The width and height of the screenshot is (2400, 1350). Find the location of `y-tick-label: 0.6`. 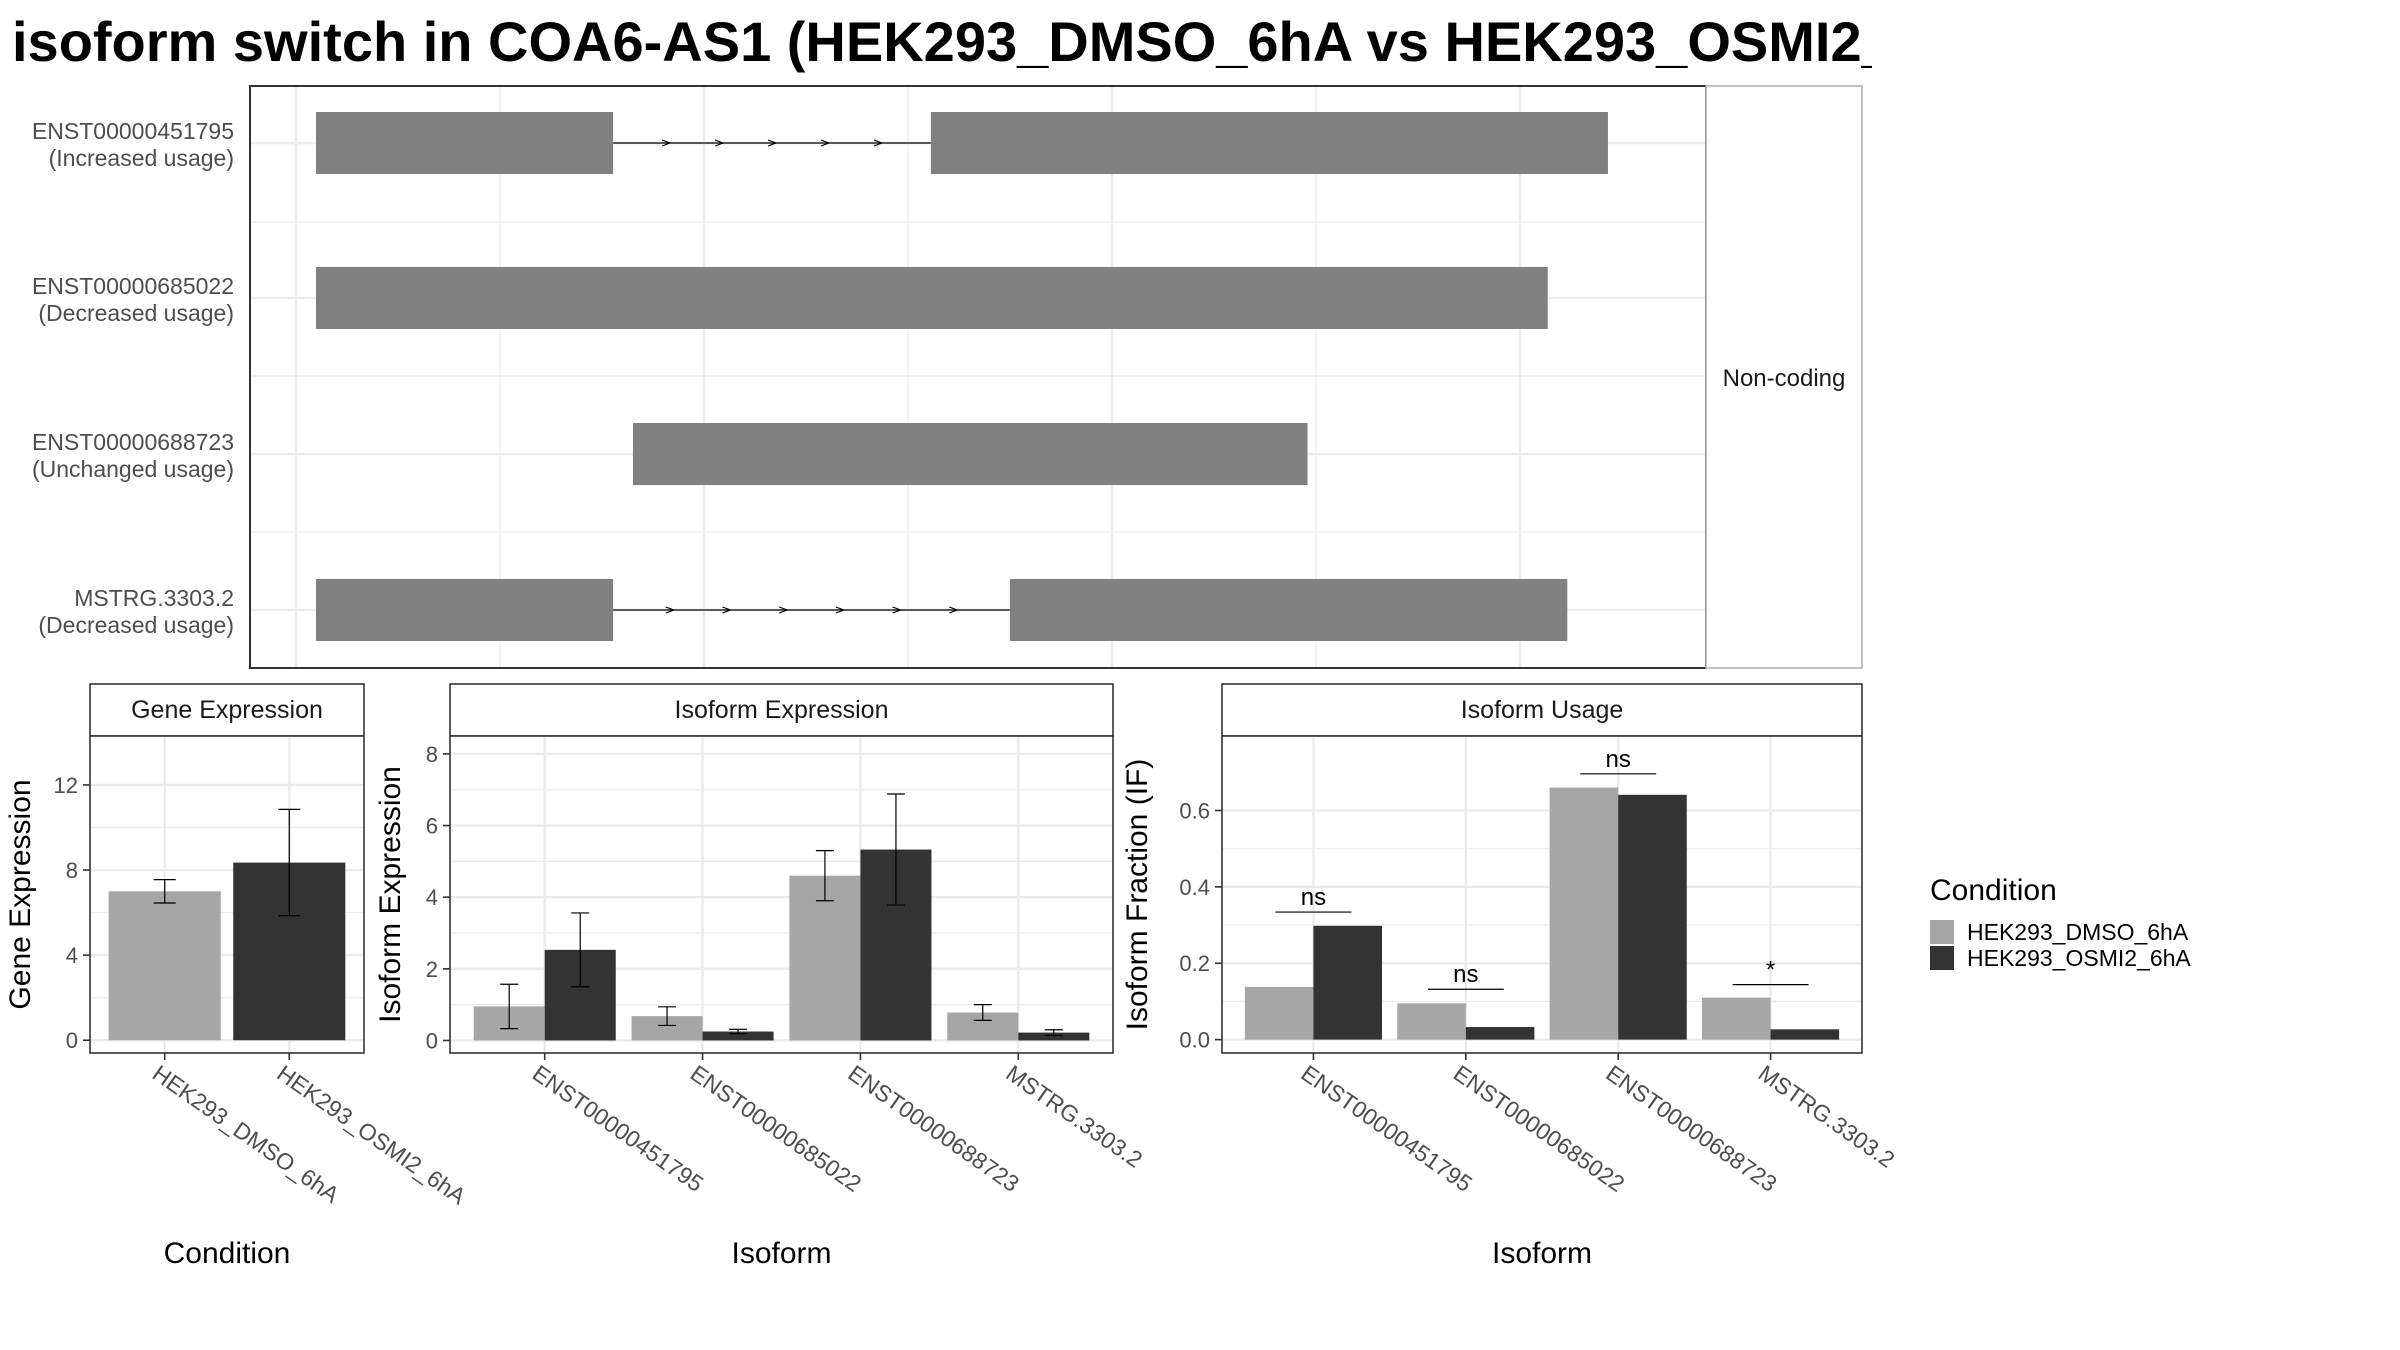

y-tick-label: 0.6 is located at coordinates (1194, 810).